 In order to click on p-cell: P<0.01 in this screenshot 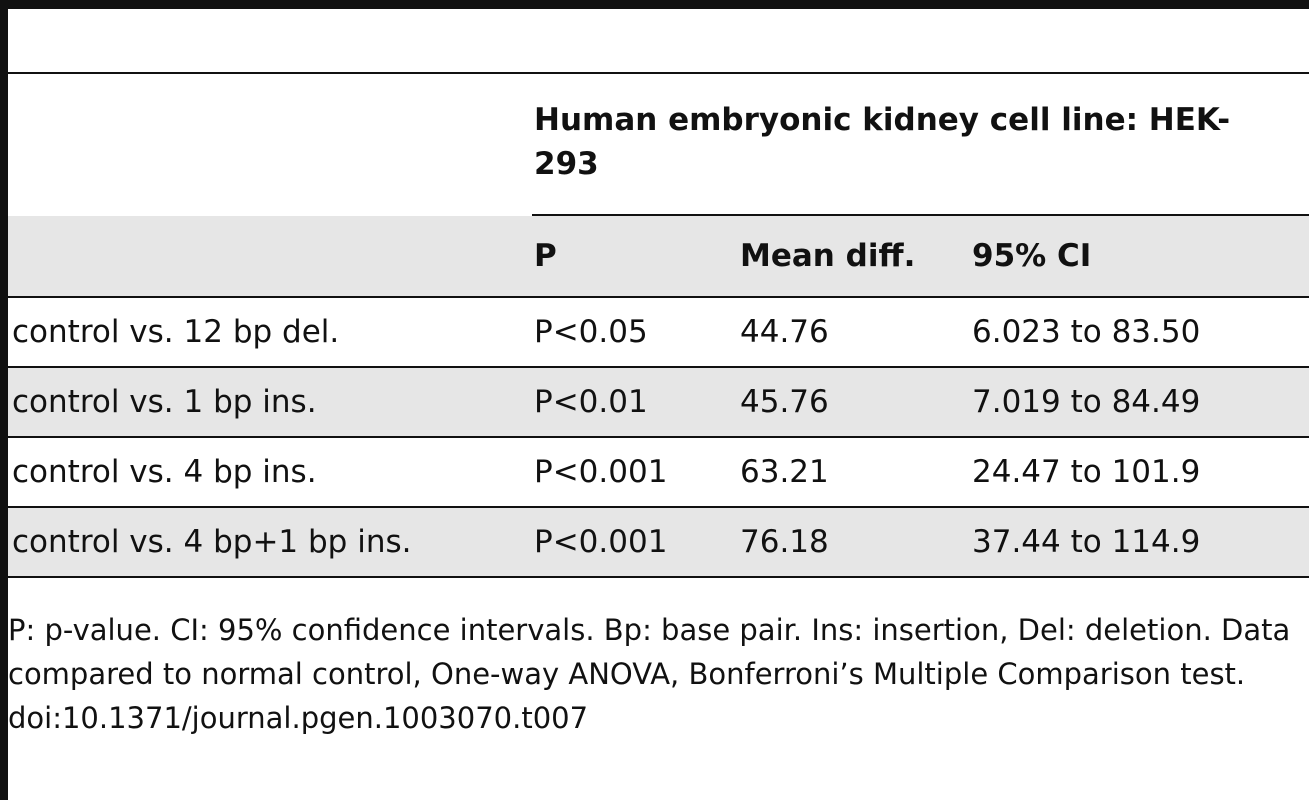, I will do `click(591, 402)`.